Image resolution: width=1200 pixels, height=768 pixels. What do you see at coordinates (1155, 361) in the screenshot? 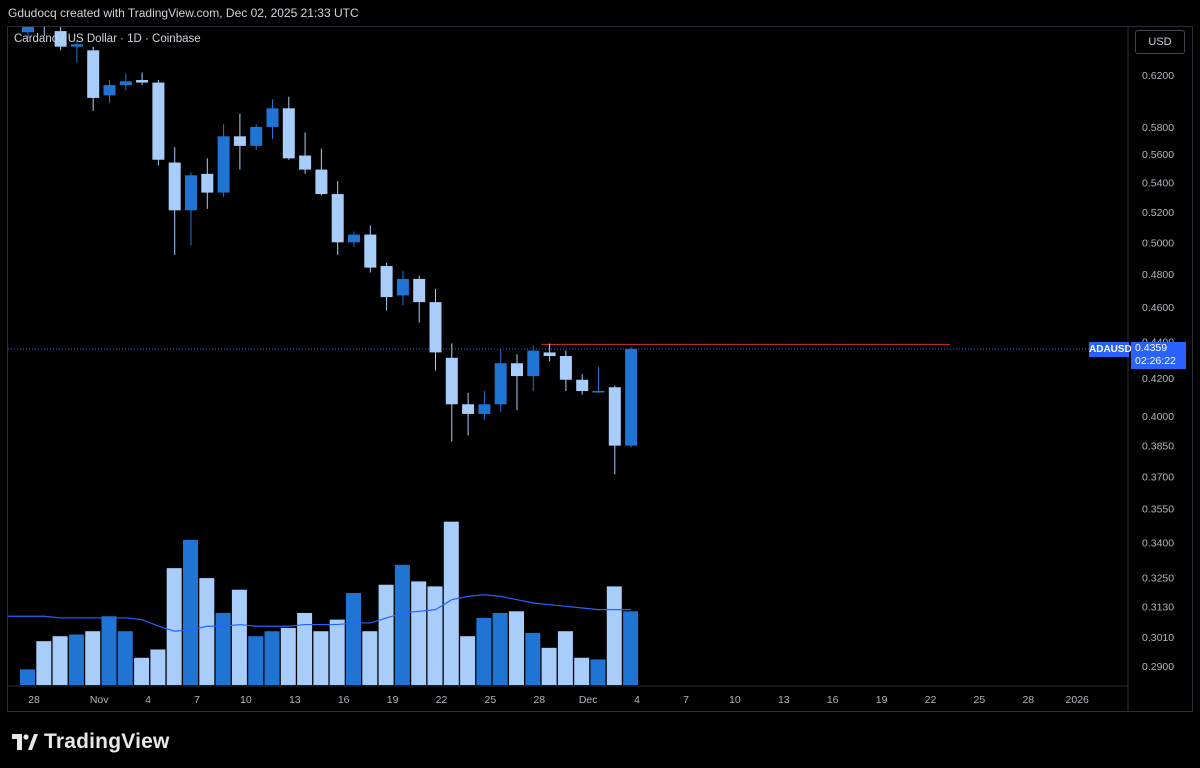
I see `bar-countdown: 02:26:22` at bounding box center [1155, 361].